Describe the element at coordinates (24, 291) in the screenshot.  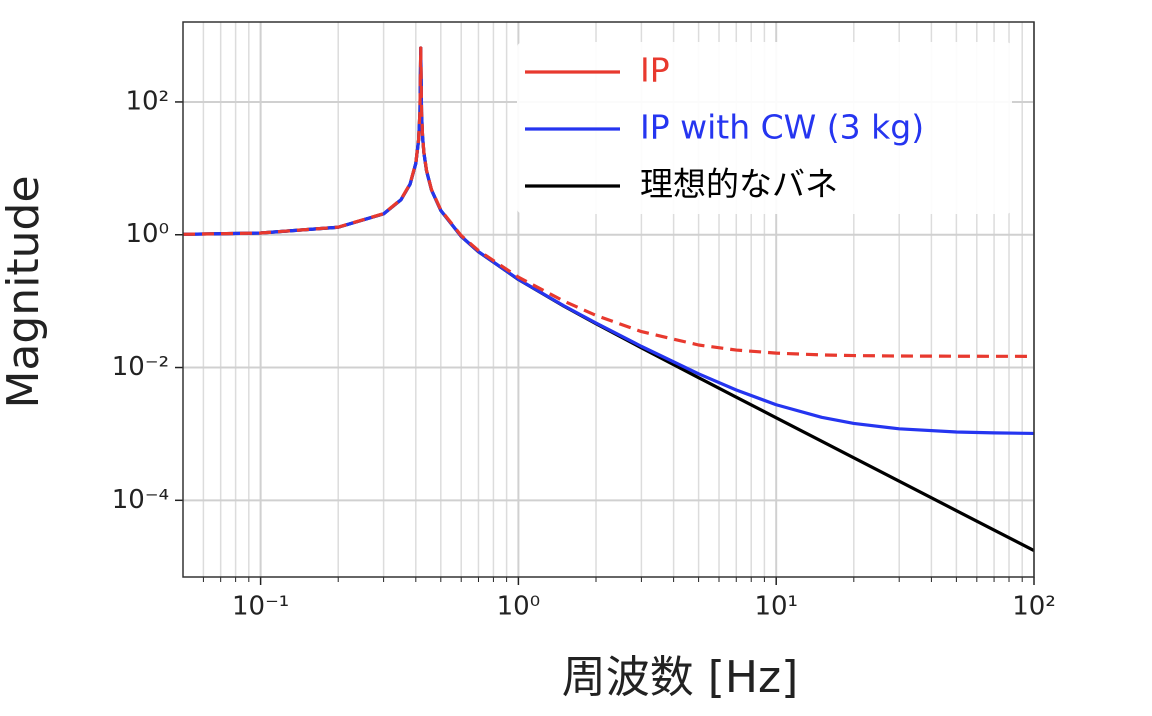
I see `y-axis-label: Magnitude` at that location.